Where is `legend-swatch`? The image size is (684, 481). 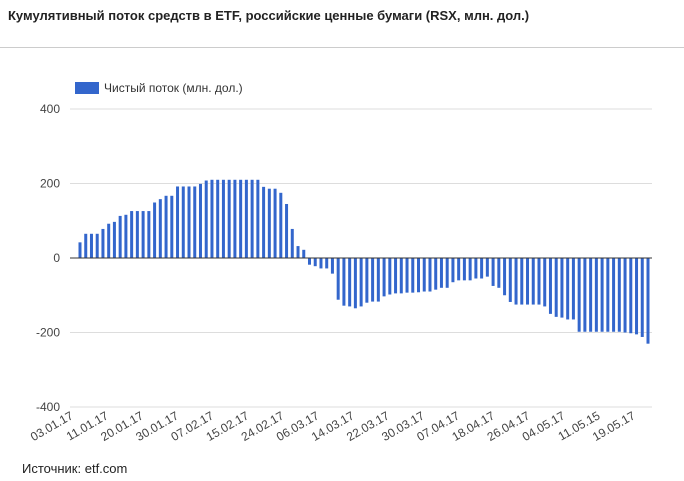
legend-swatch is located at coordinates (87, 88).